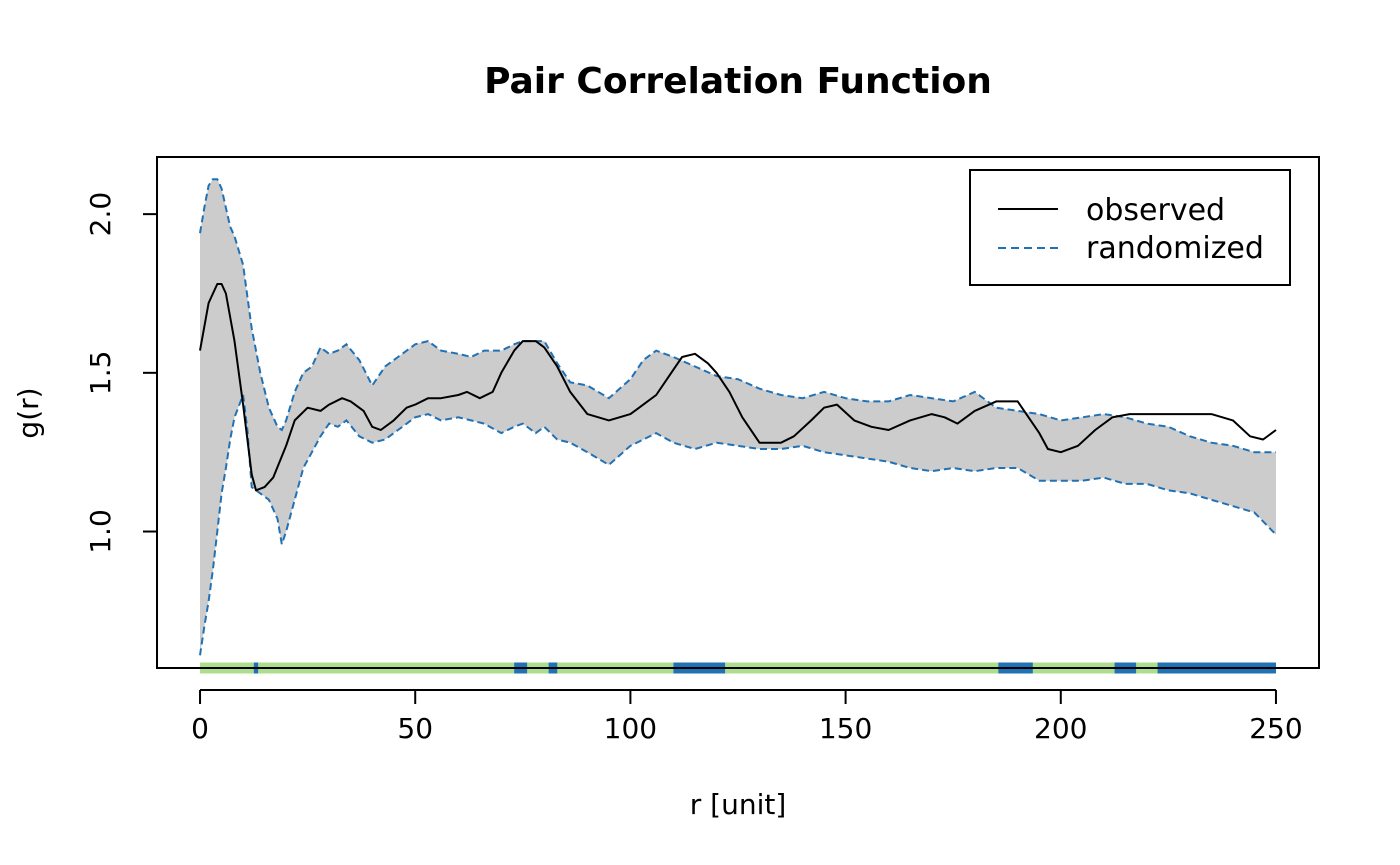  What do you see at coordinates (738, 804) in the screenshot?
I see `x-axis-label: r [unit]` at bounding box center [738, 804].